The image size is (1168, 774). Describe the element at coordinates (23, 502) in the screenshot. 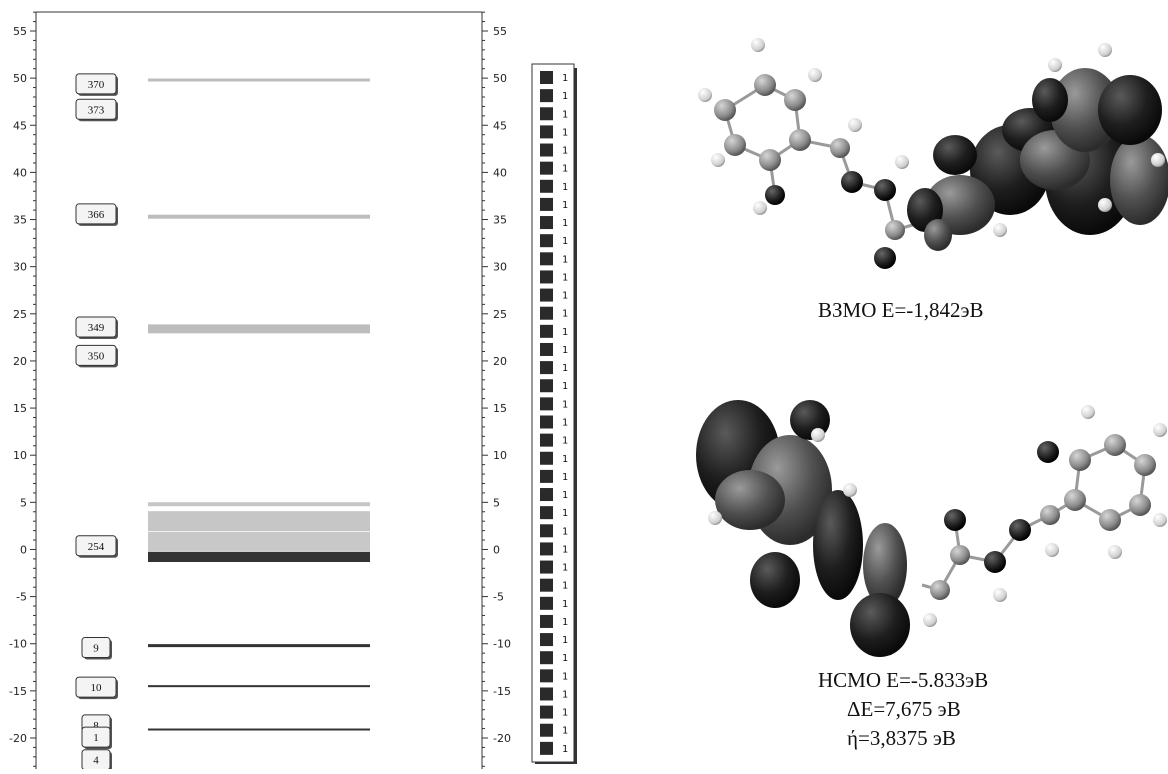

I see `left-axis-tick-label: 5` at that location.